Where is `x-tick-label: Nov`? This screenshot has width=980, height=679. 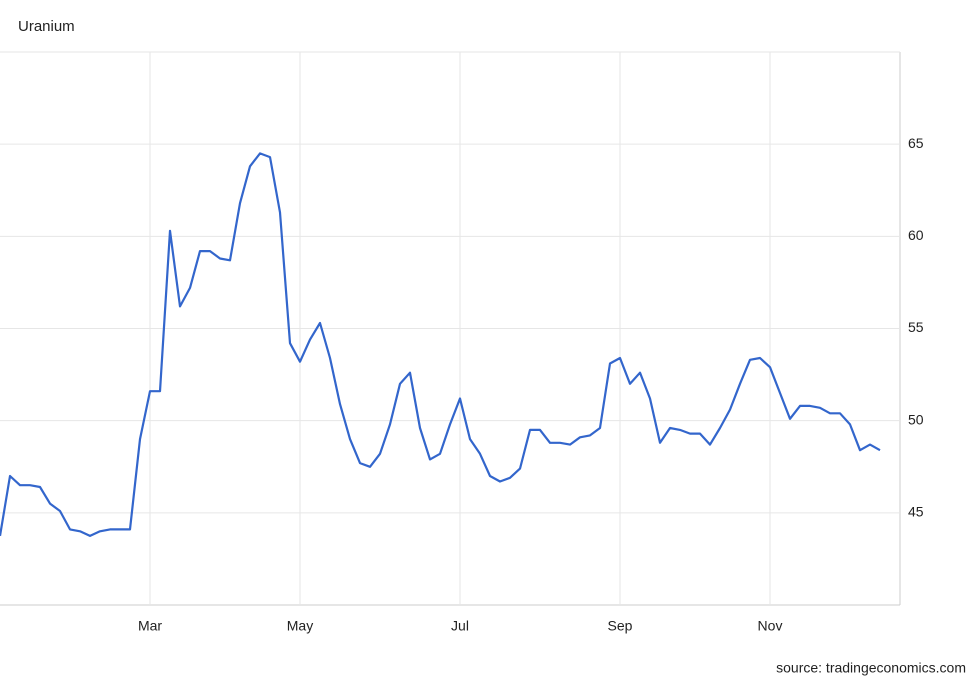
x-tick-label: Nov is located at coordinates (770, 626).